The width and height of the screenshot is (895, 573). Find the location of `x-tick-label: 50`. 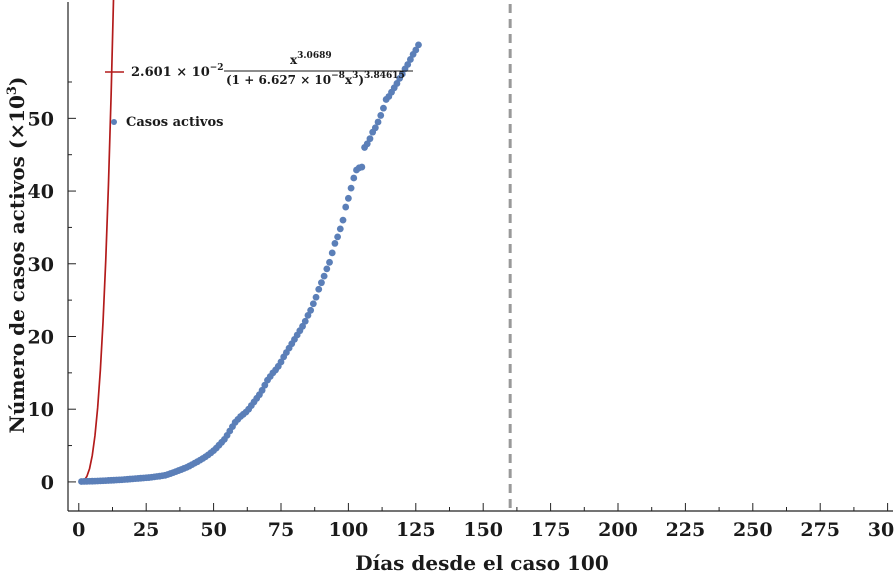

x-tick-label: 50 is located at coordinates (213, 530).